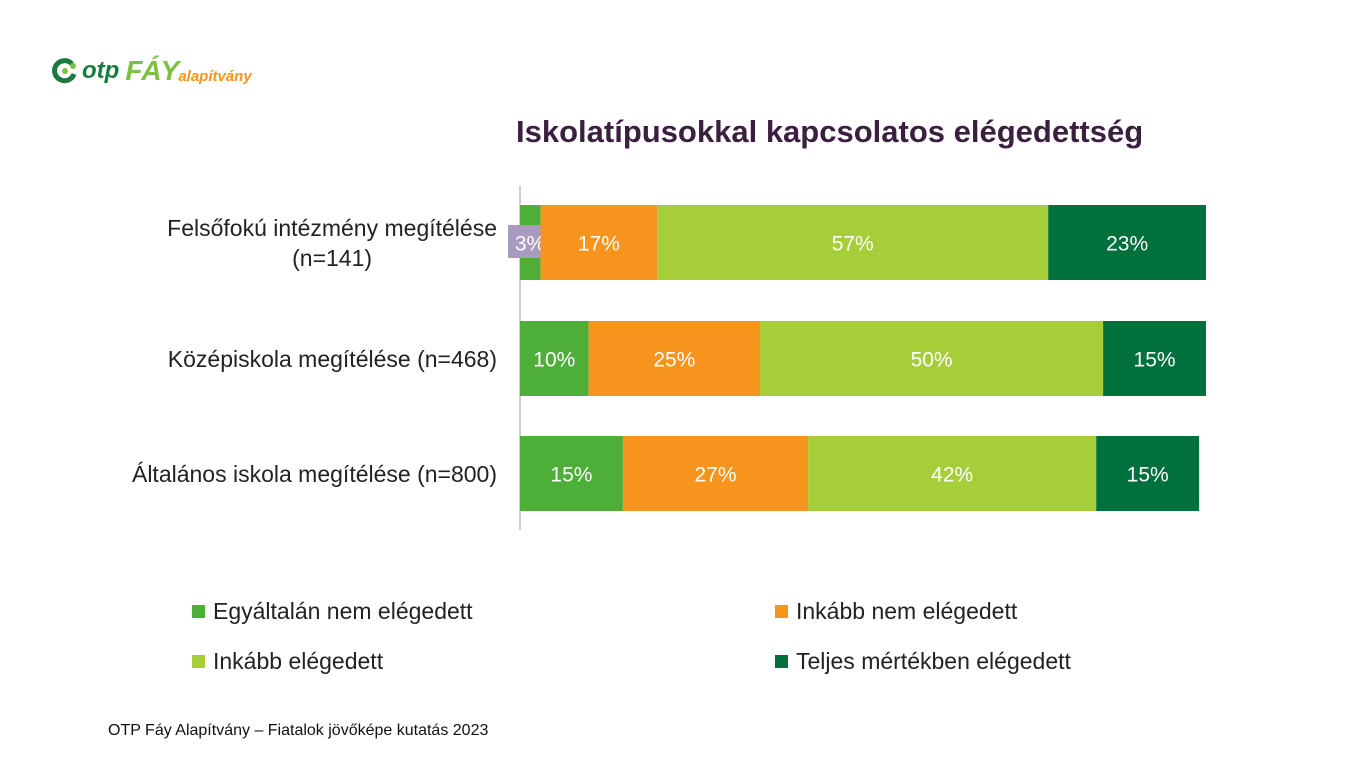 This screenshot has width=1367, height=768. I want to click on legend-label: Egyáltalán nem elégedett, so click(343, 611).